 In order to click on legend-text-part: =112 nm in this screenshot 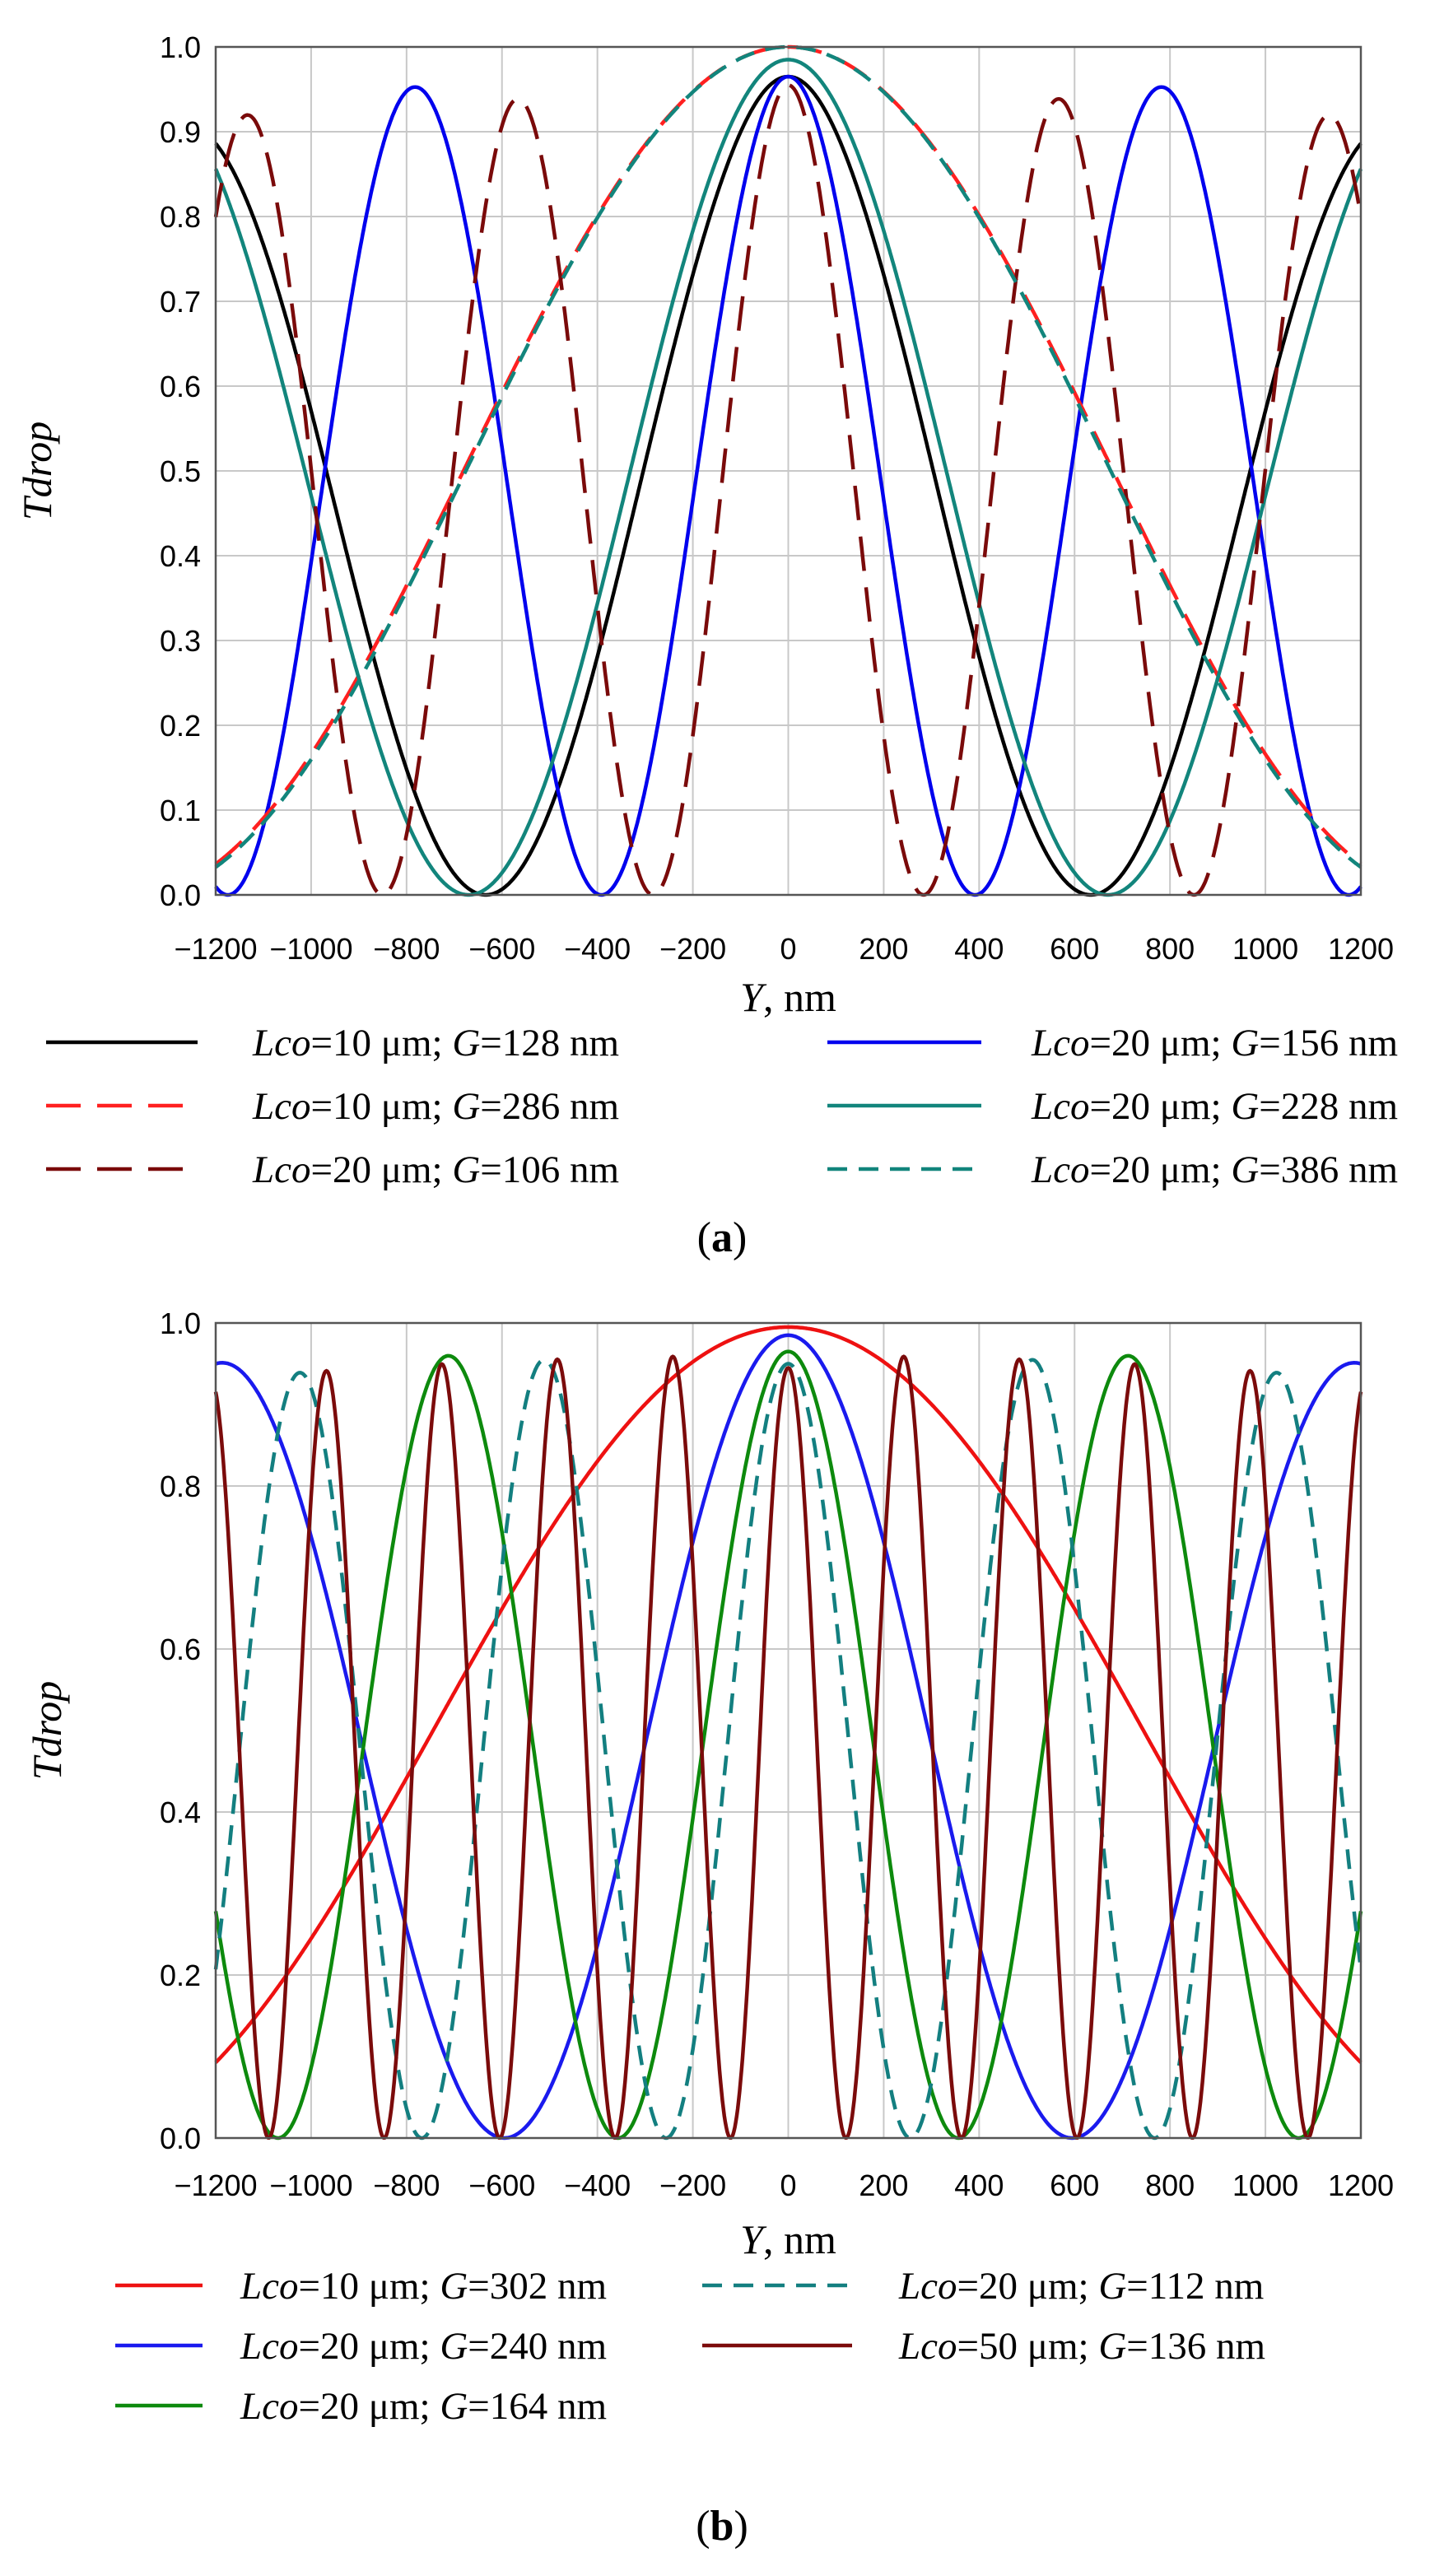, I will do `click(1195, 2286)`.